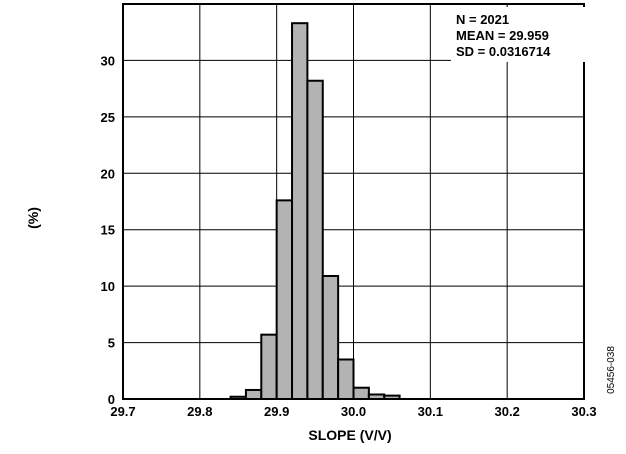 Image resolution: width=626 pixels, height=454 pixels. I want to click on x-tick-label: 30.0, so click(353, 411).